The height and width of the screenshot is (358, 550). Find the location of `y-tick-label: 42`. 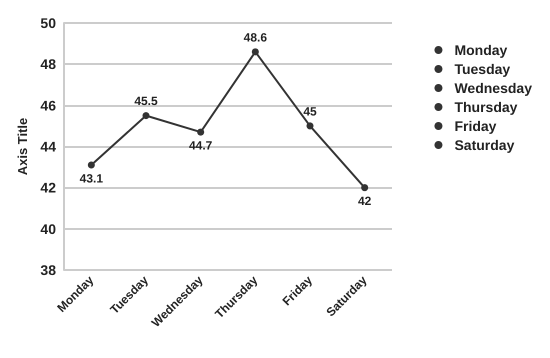

y-tick-label: 42 is located at coordinates (48, 188).